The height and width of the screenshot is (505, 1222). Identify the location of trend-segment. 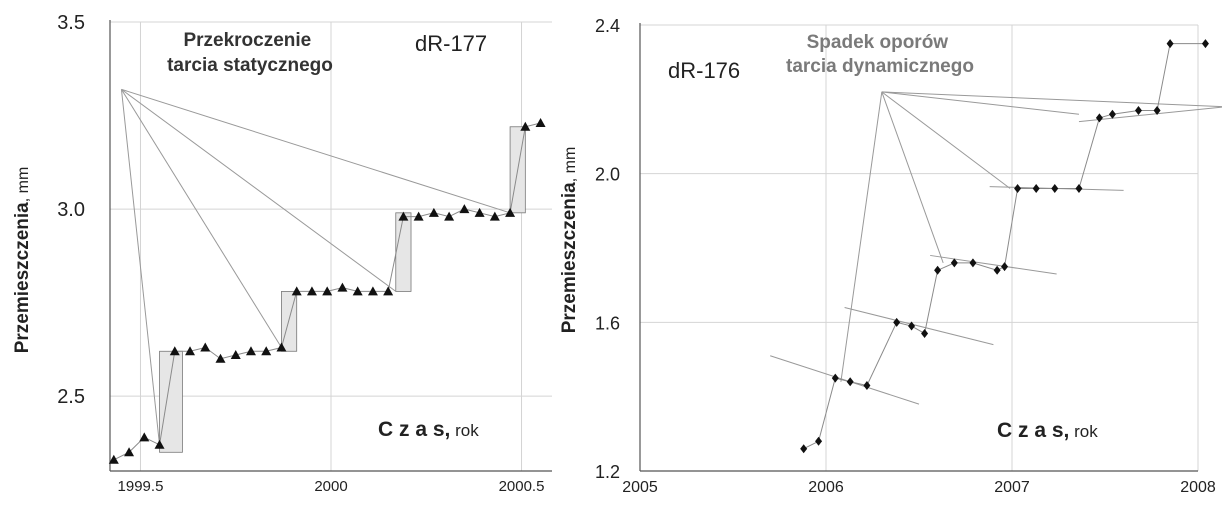
(993, 264).